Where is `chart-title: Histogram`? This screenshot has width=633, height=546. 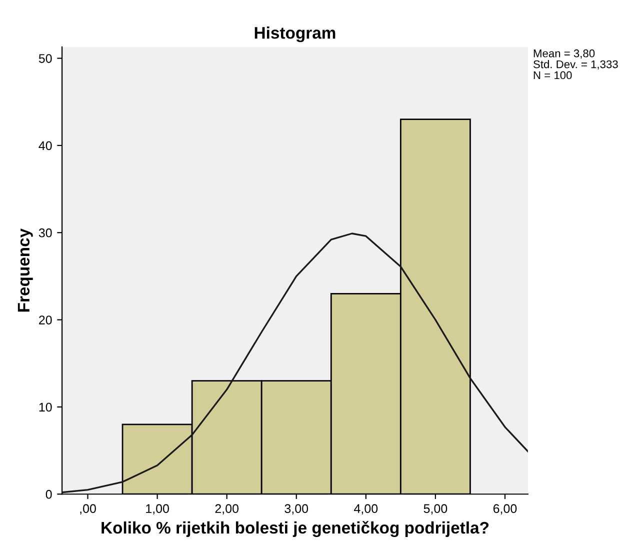 chart-title: Histogram is located at coordinates (295, 34).